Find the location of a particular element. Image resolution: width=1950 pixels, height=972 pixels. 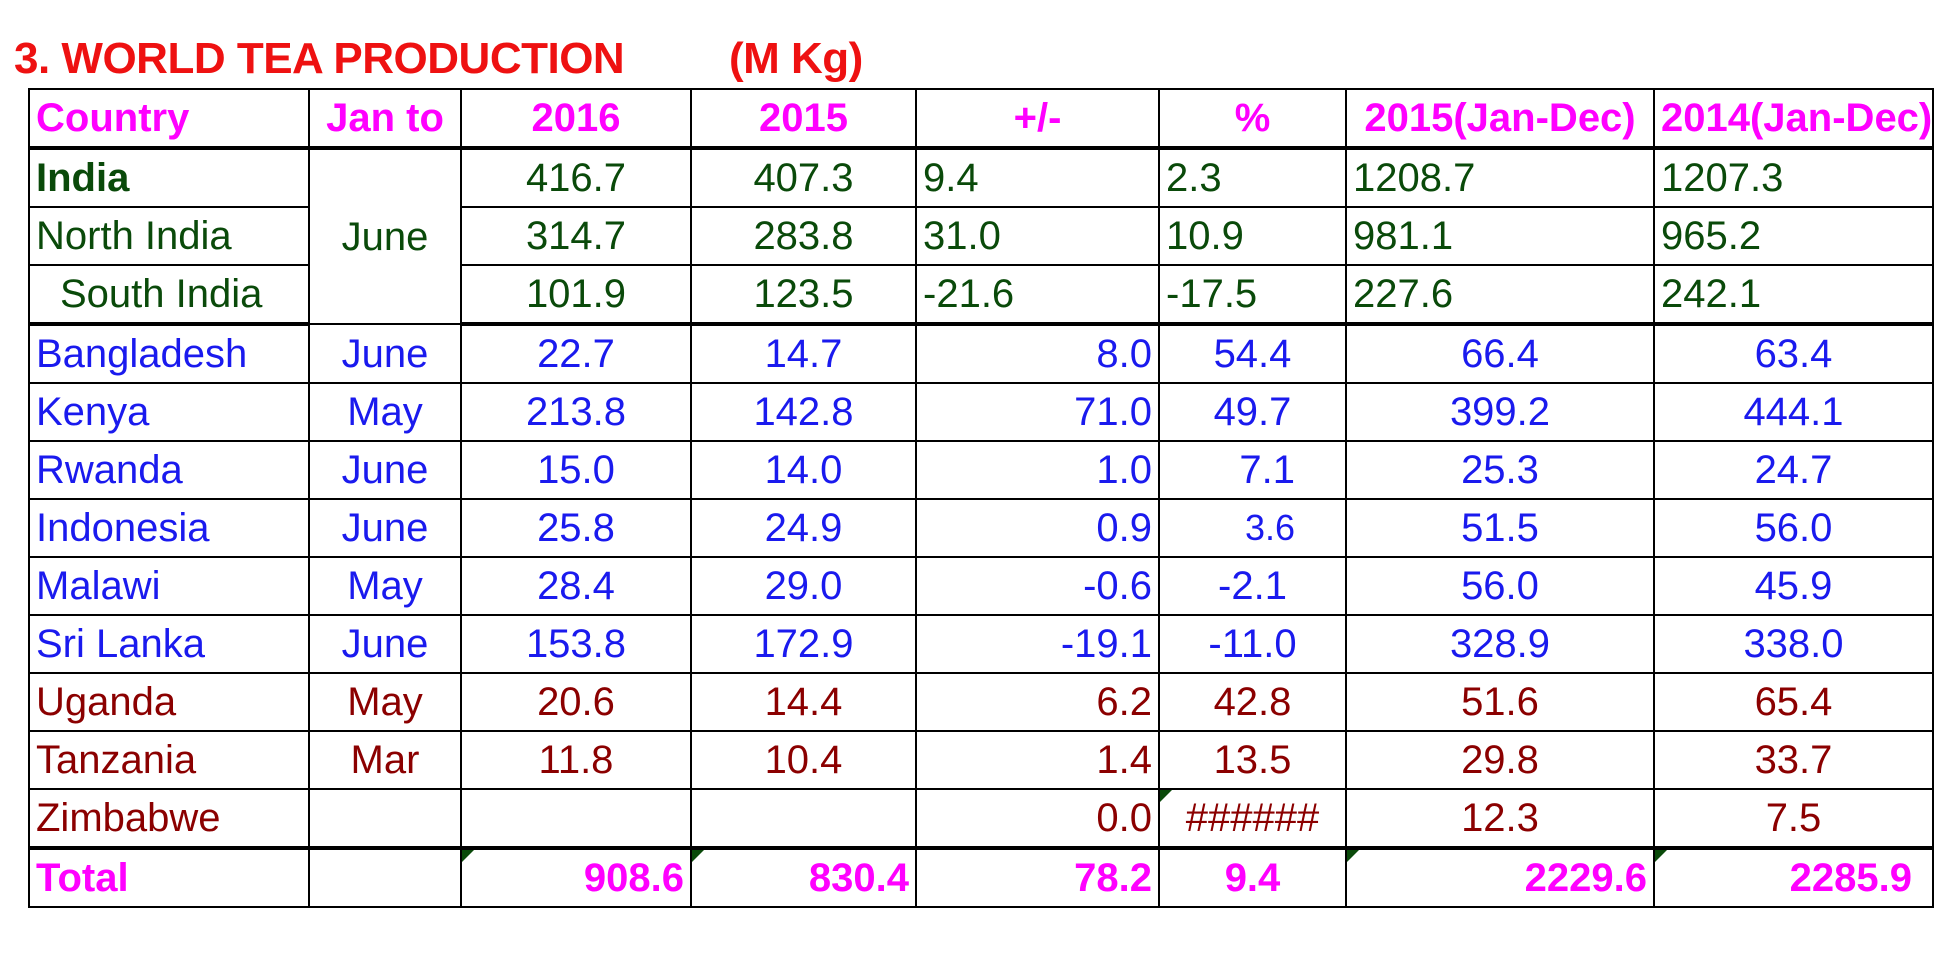

diff-cell: 0.9 is located at coordinates (1037, 528).